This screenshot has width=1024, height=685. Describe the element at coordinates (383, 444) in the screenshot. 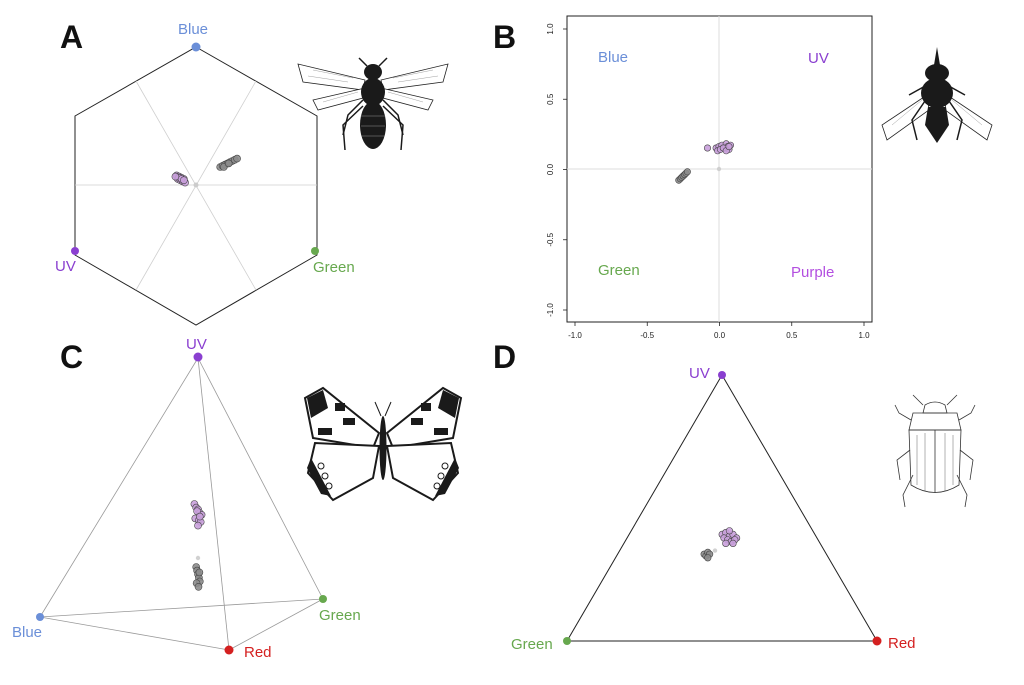

I see `butterfly-icon` at that location.